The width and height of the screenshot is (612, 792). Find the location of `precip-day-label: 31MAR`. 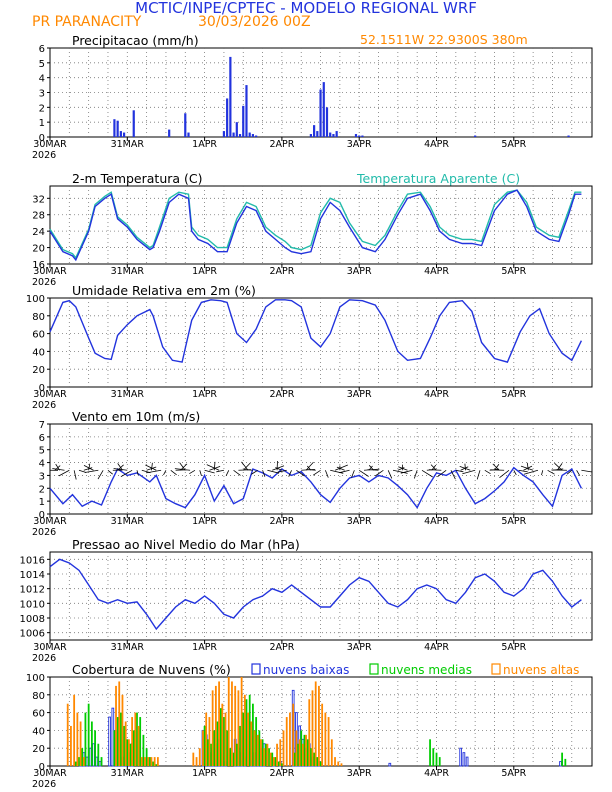

precip-day-label: 31MAR is located at coordinates (128, 144).